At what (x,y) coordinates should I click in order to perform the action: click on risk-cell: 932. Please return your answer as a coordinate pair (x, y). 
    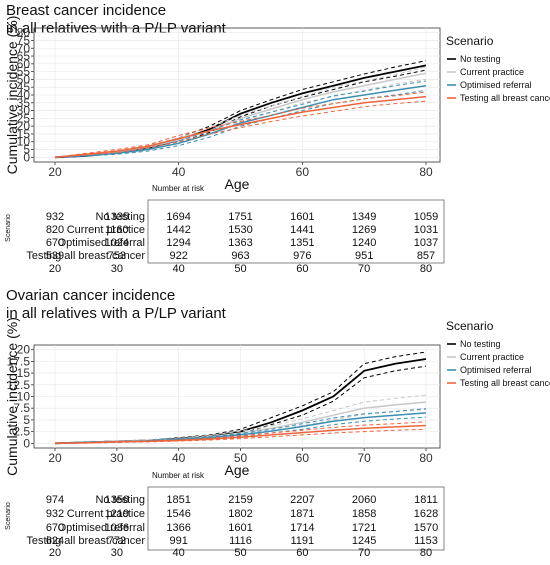
    Looking at the image, I should click on (55, 514).